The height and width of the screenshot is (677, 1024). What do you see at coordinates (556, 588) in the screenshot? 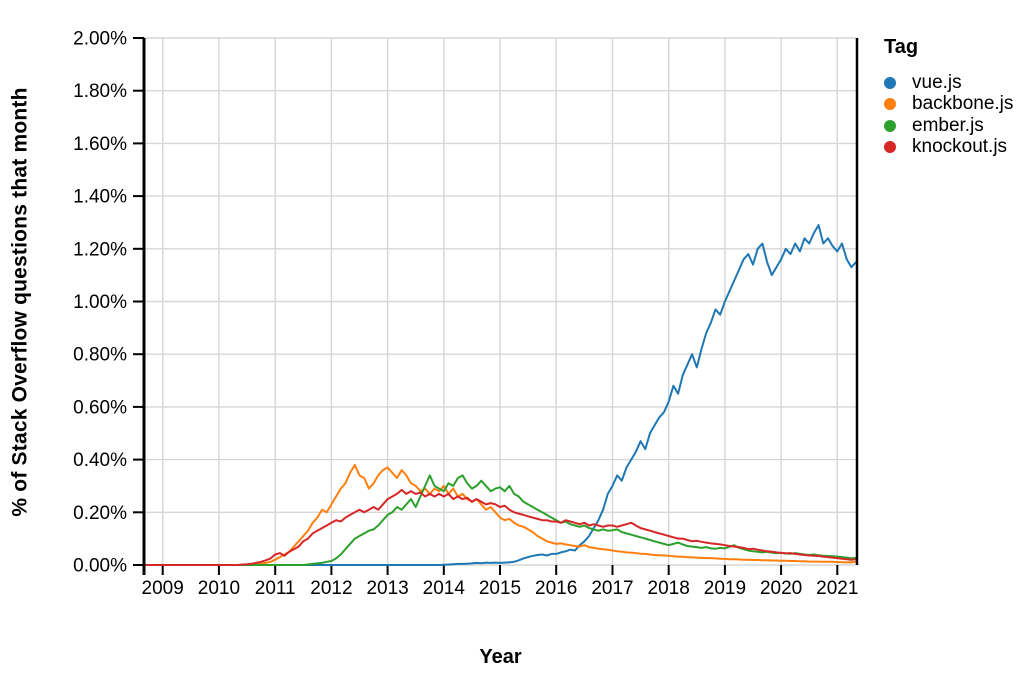
I see `x-tick-label: 2016` at bounding box center [556, 588].